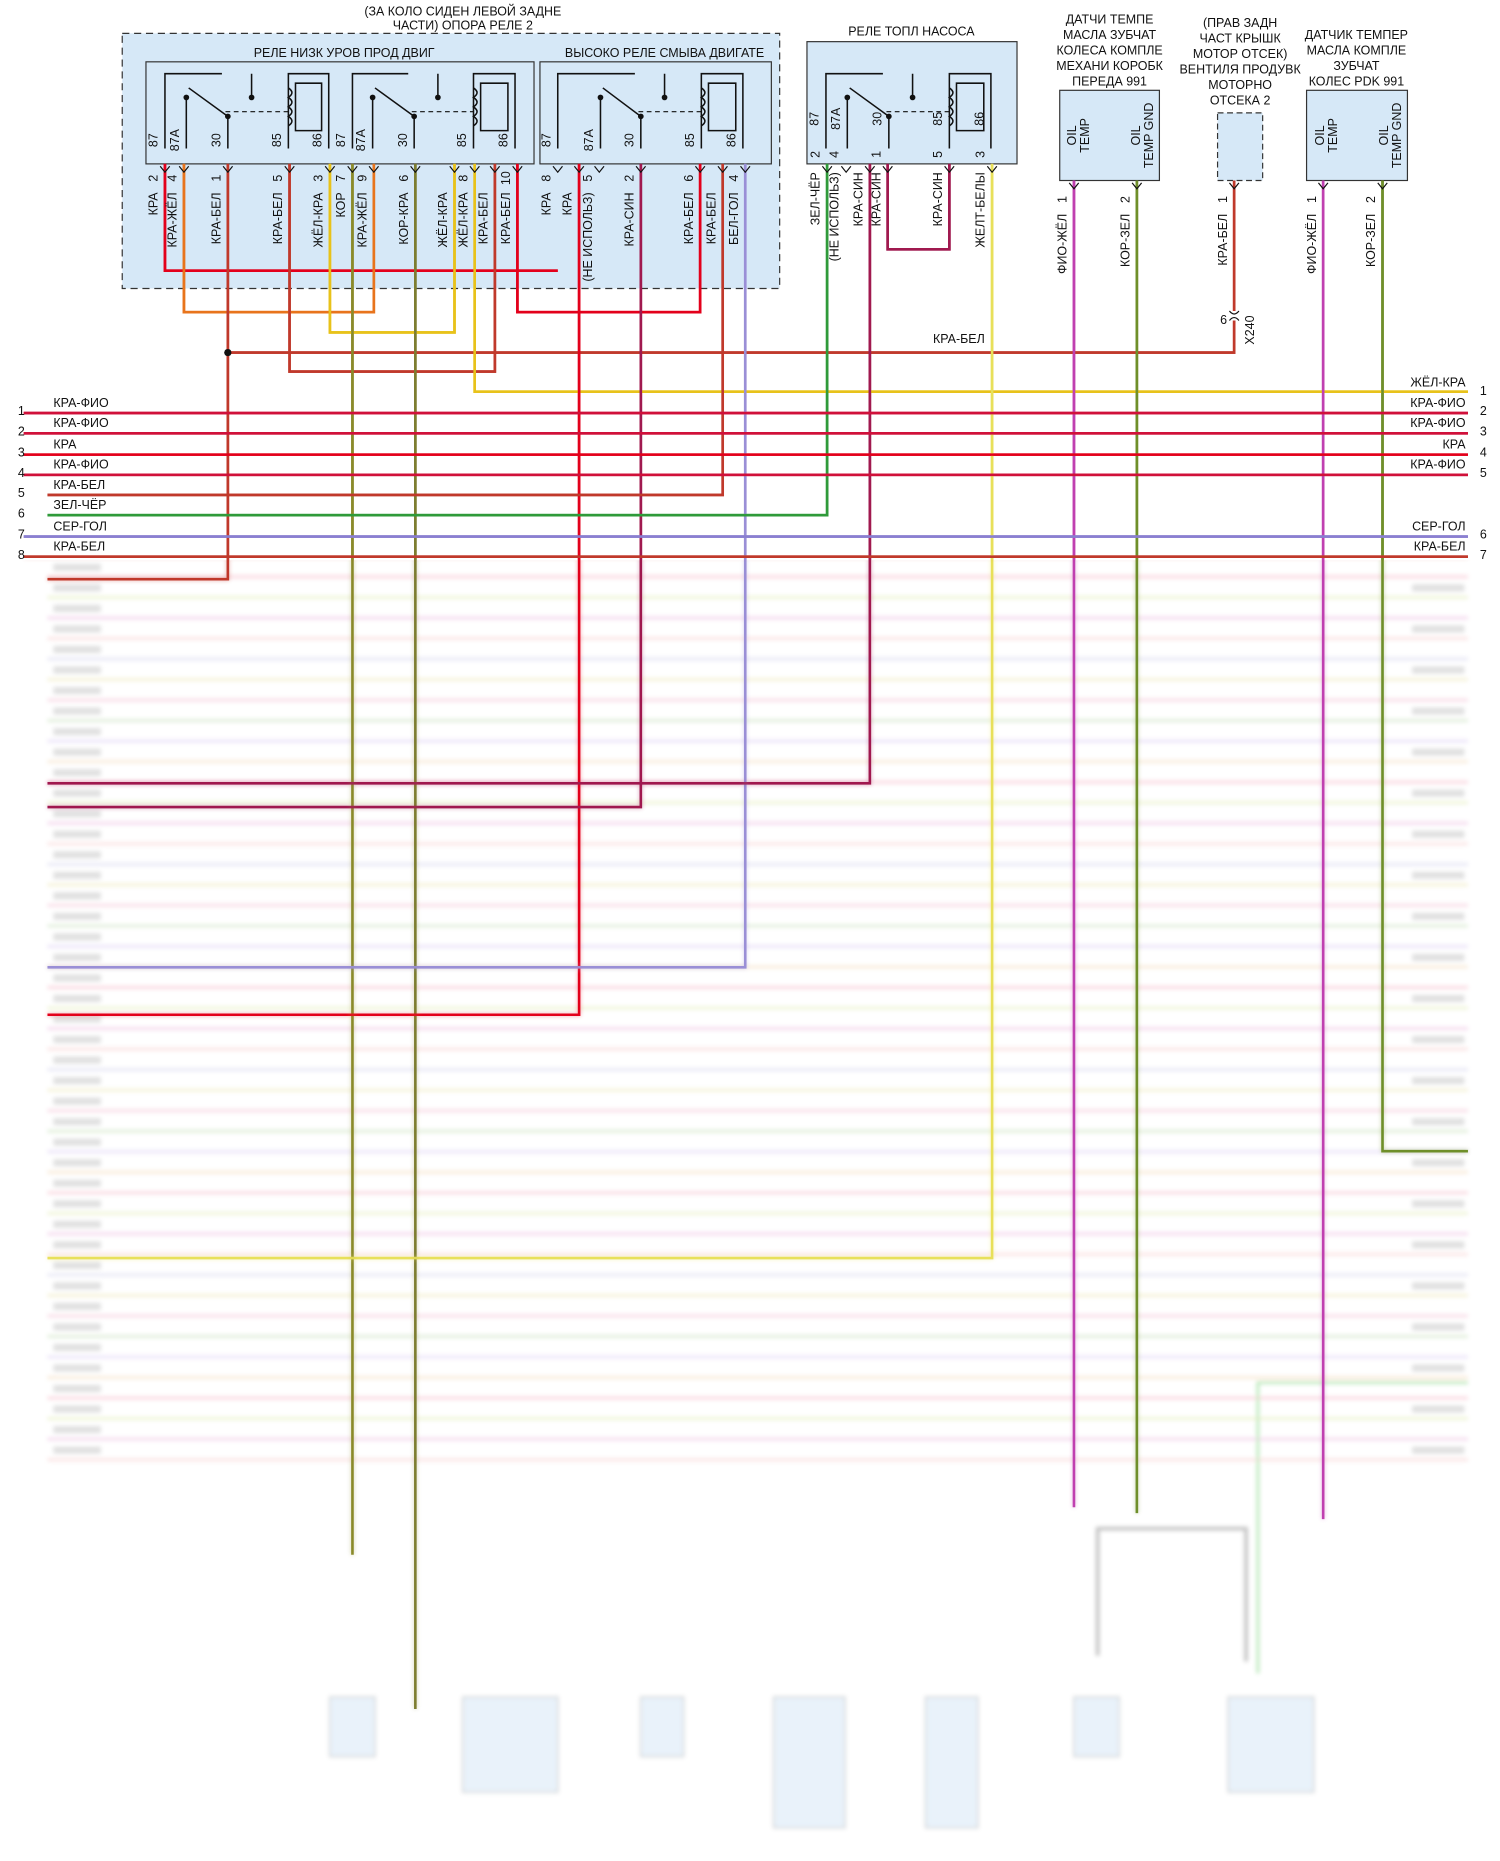 The width and height of the screenshot is (1500, 1861). Describe the element at coordinates (629, 219) in the screenshot. I see `wire-label: КРА-СИН` at that location.